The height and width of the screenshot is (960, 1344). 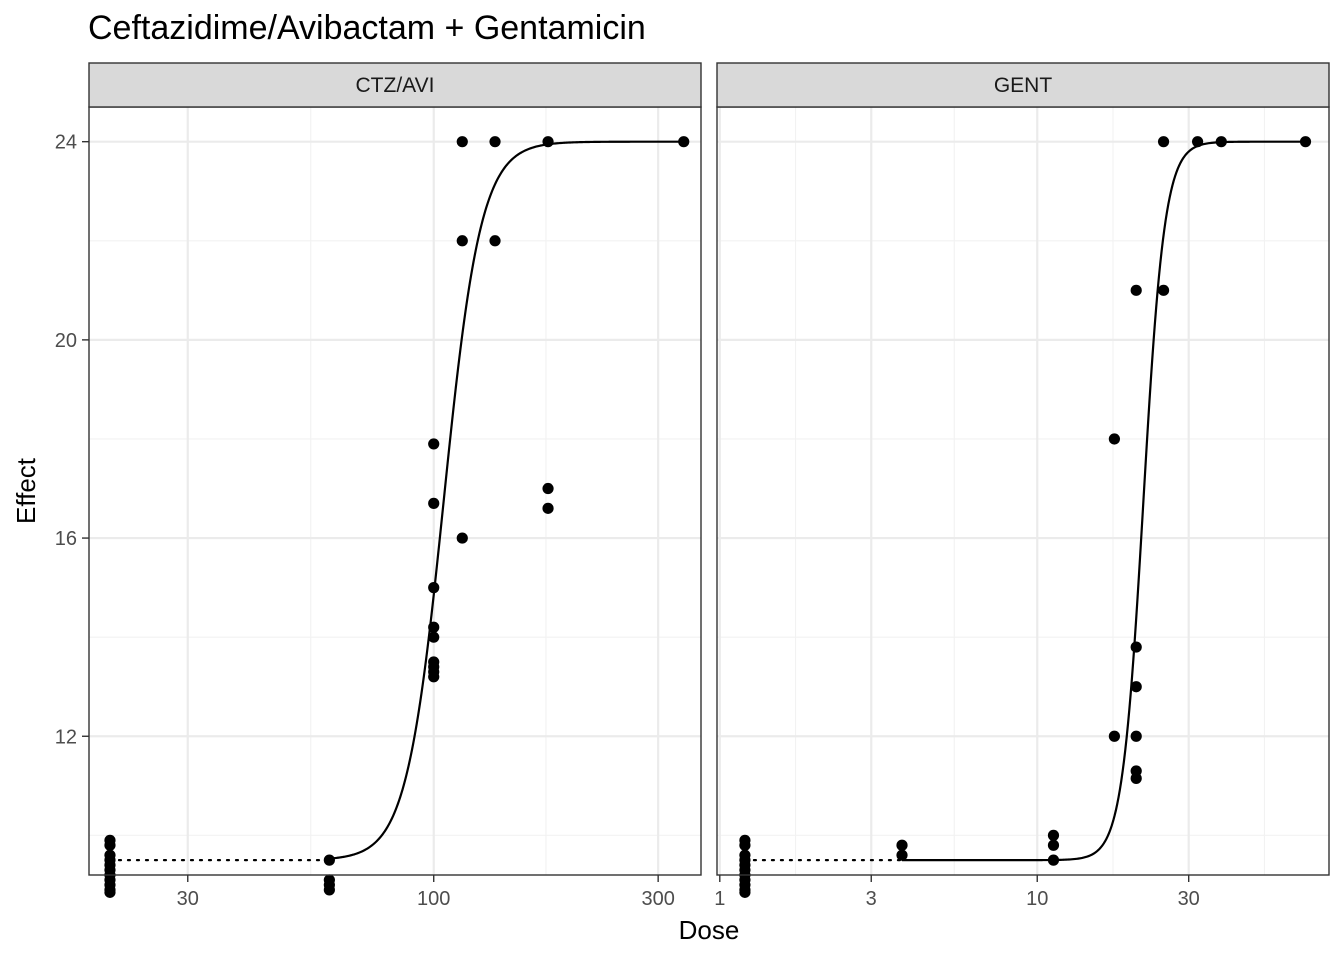 I want to click on chart-title: Ceftazidime/Avibactam + Gentamicin, so click(x=367, y=28).